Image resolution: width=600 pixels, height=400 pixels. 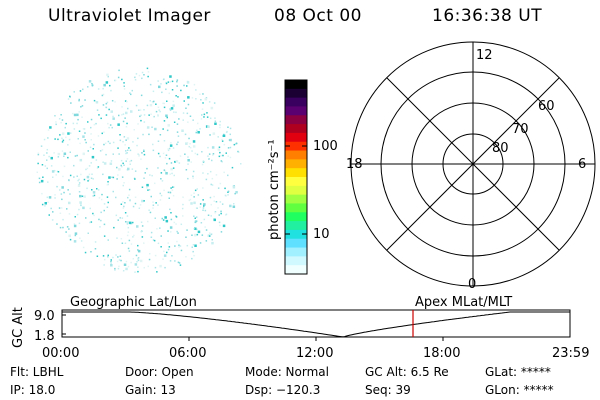 I want to click on color-bar: 100 10 photon cm⁻²s⁻¹, so click(x=302, y=177).